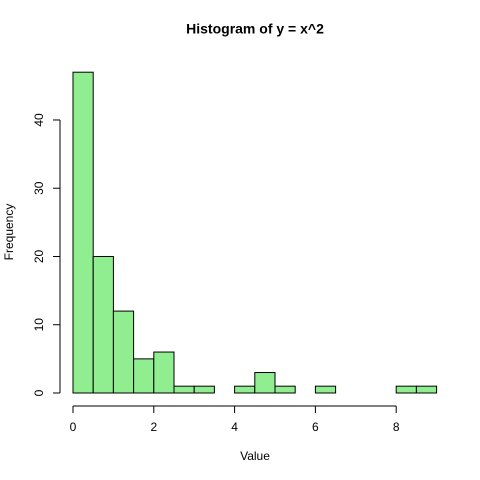 The height and width of the screenshot is (480, 480). I want to click on x-tick-label: 4, so click(234, 427).